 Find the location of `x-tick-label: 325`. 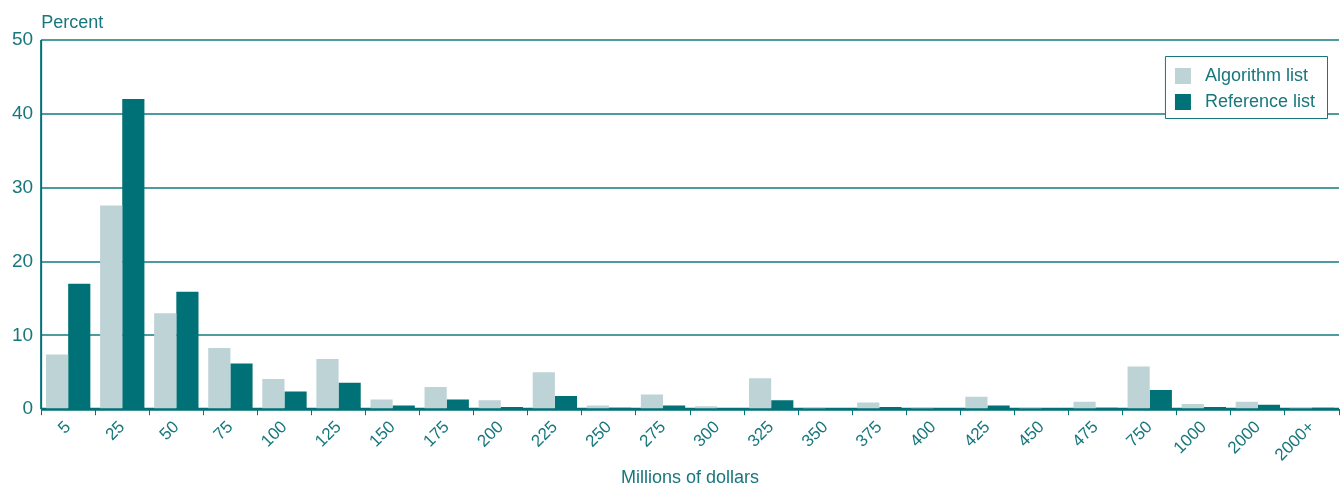

x-tick-label: 325 is located at coordinates (760, 434).